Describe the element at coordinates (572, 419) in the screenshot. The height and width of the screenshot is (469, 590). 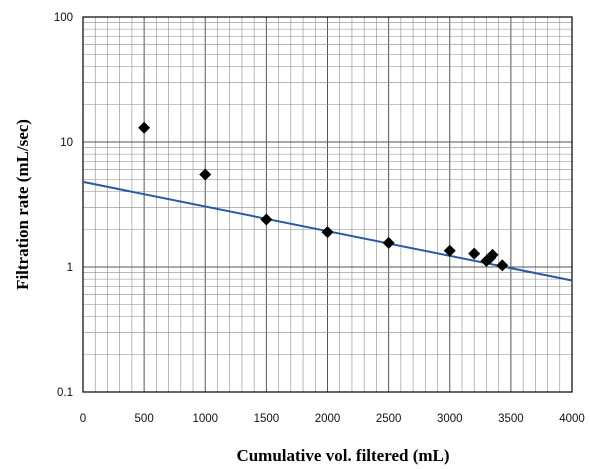
I see `x-tick-label: 4000` at that location.